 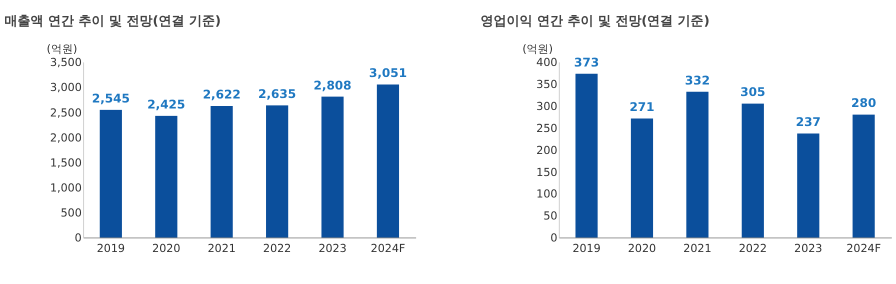 What do you see at coordinates (166, 104) in the screenshot?
I see `data-label: 2,425` at bounding box center [166, 104].